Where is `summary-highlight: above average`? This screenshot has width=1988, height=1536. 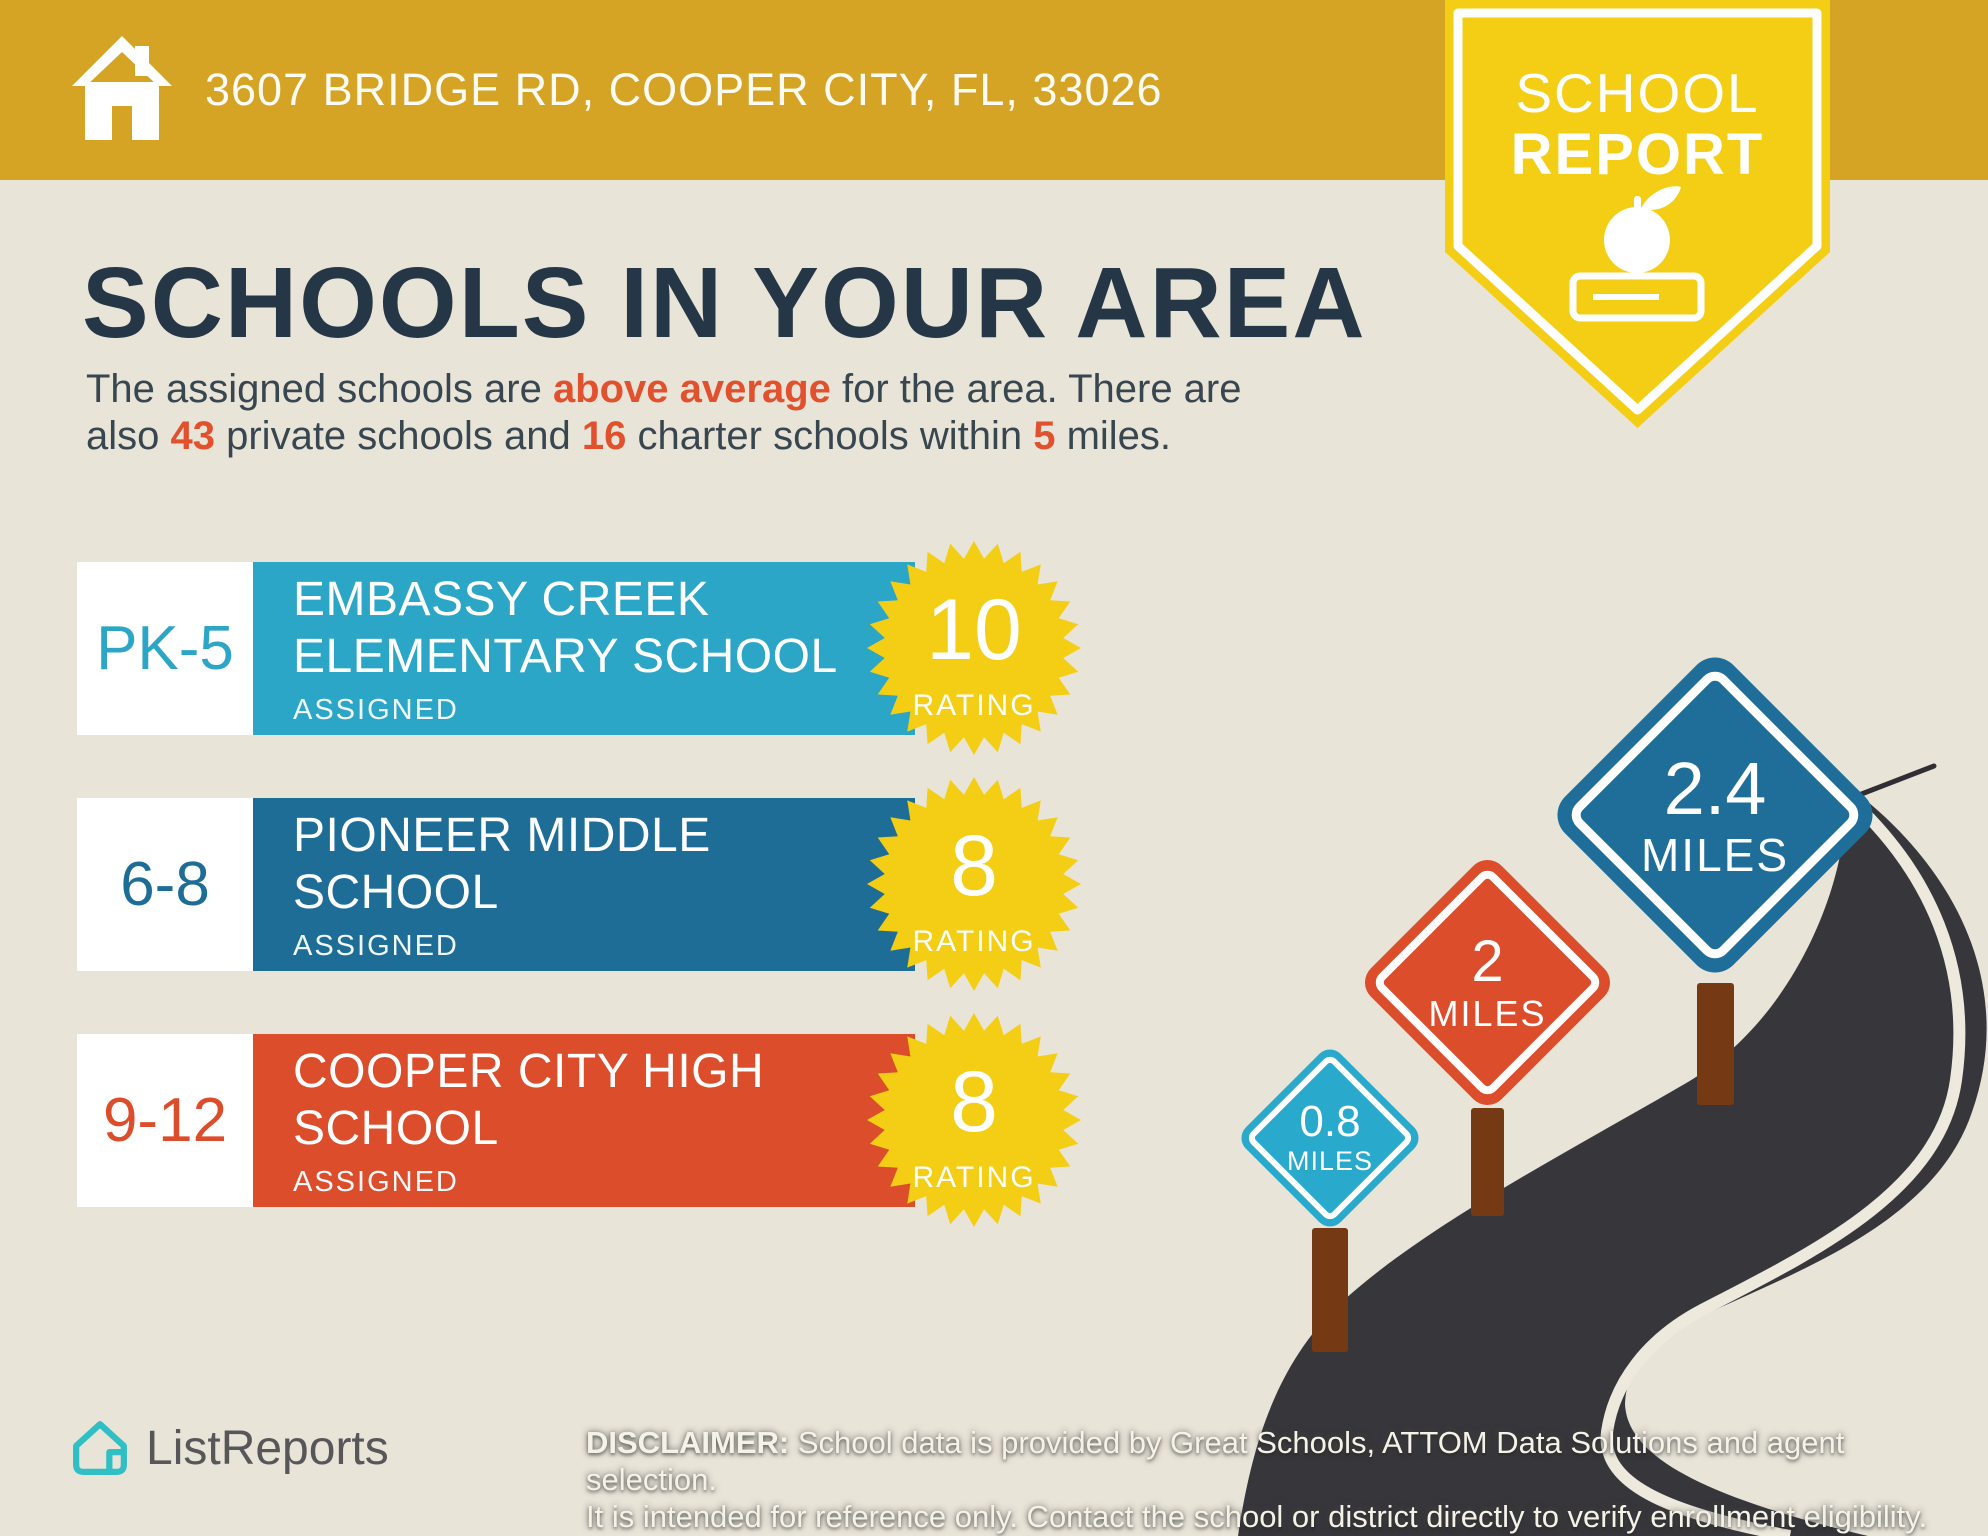
summary-highlight: above average is located at coordinates (691, 389).